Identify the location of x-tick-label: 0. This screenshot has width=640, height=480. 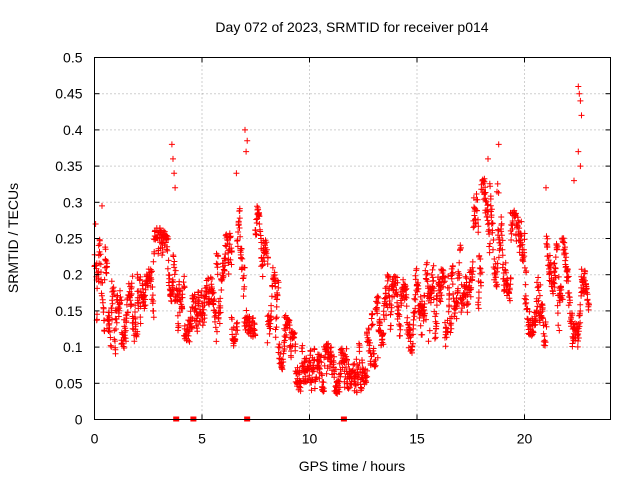
(95, 439).